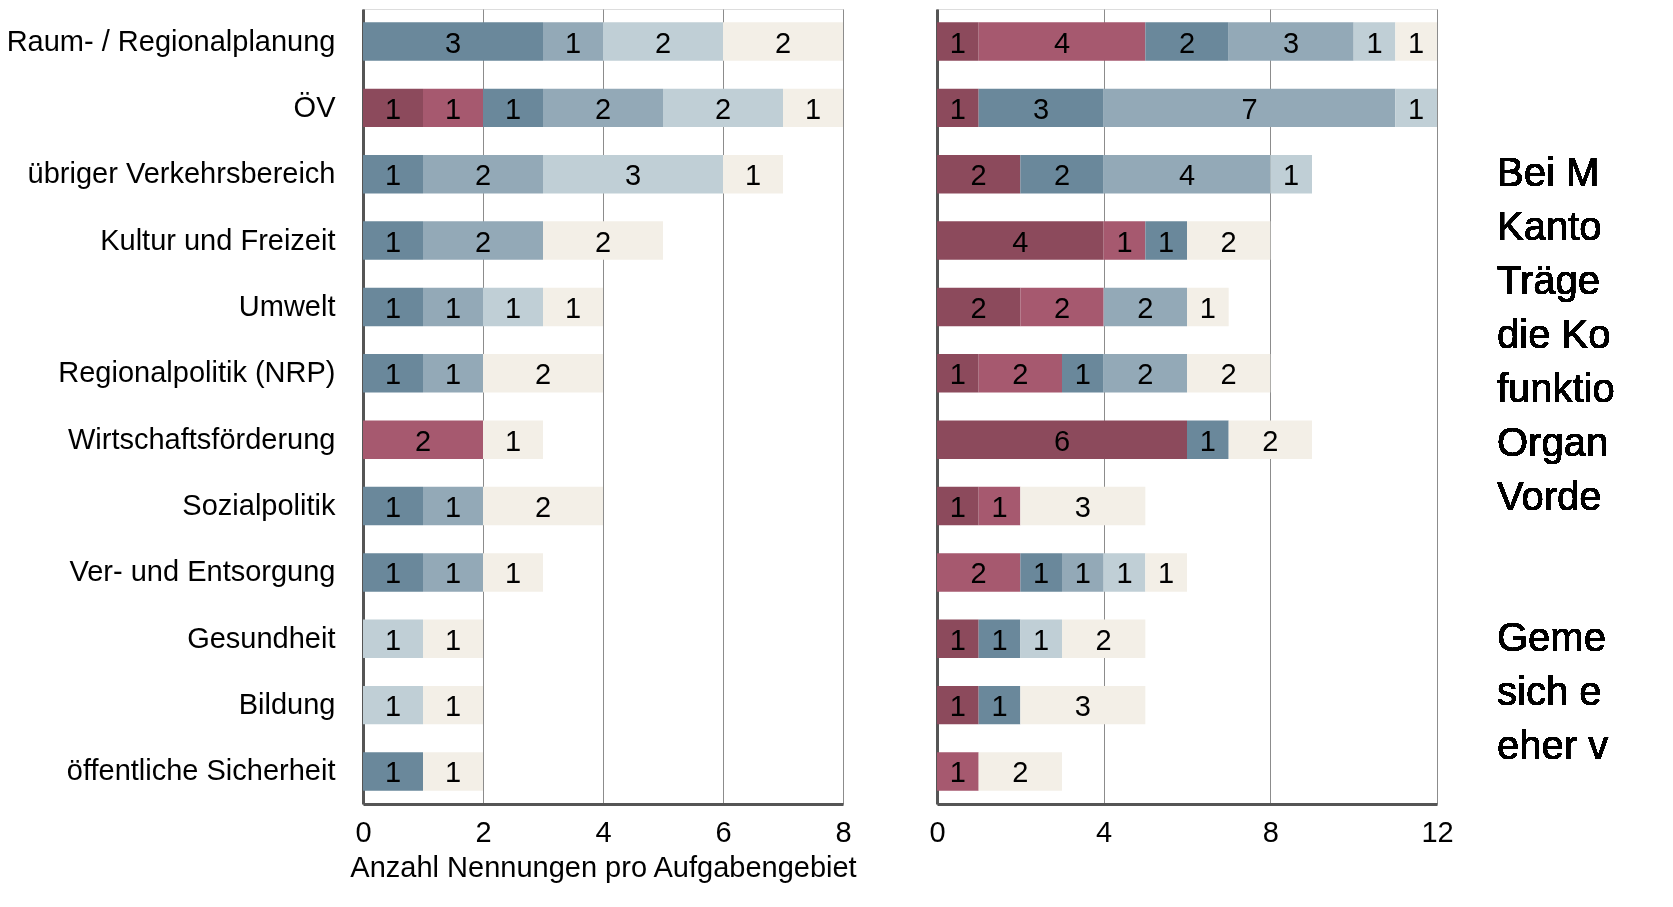 Image resolution: width=1673 pixels, height=907 pixels. I want to click on data-label: 7, so click(1249, 108).